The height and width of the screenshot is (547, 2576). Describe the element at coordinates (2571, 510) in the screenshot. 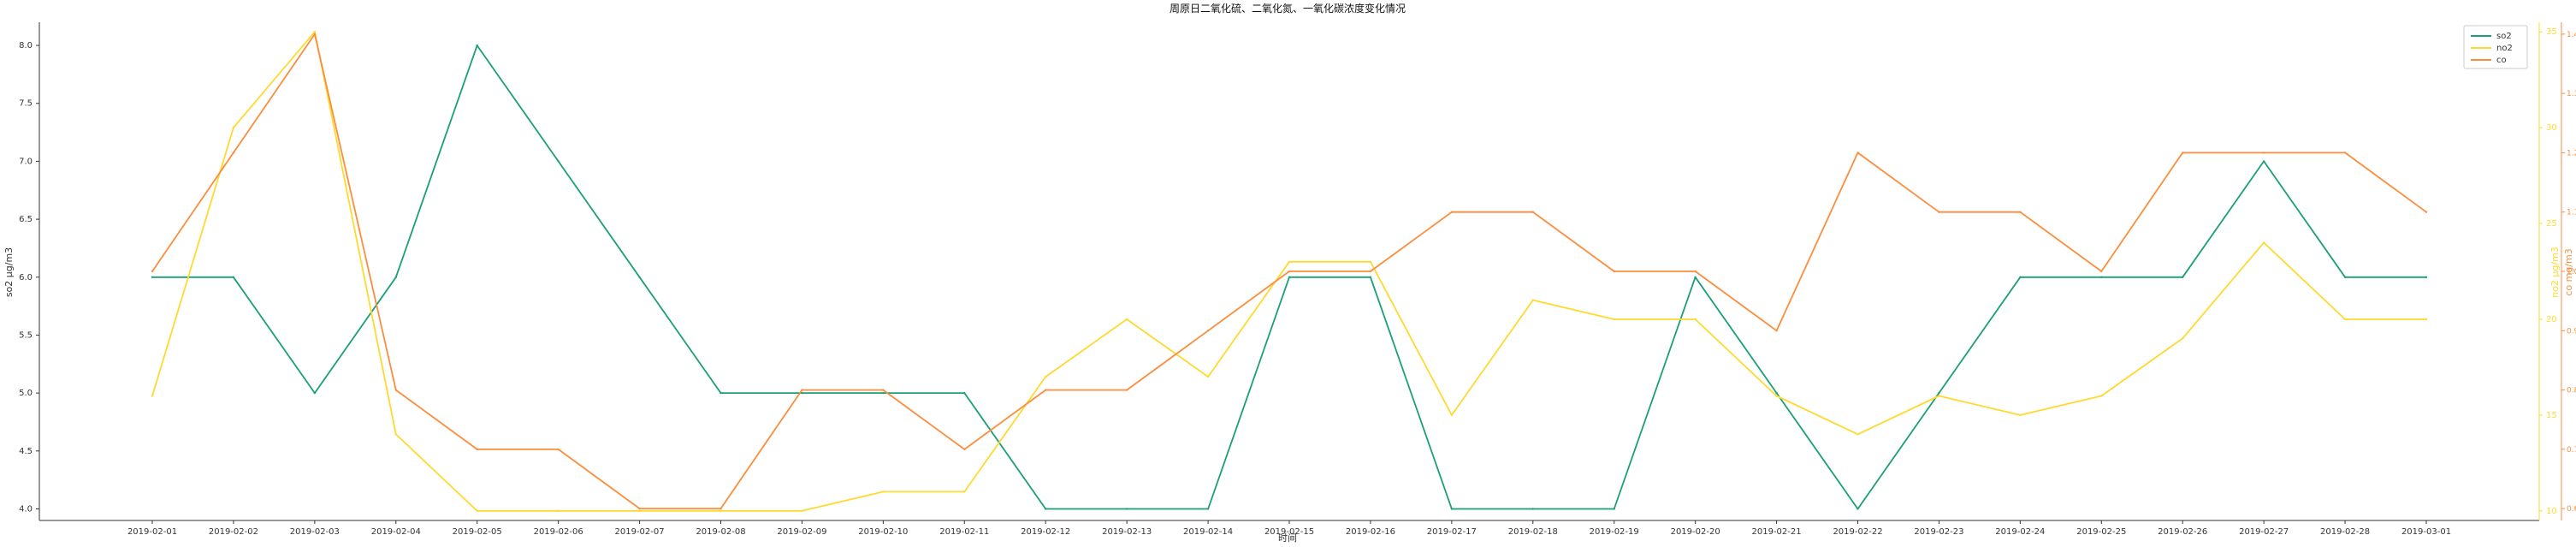

I see `y-tick-label-right-outer: 0.6` at that location.